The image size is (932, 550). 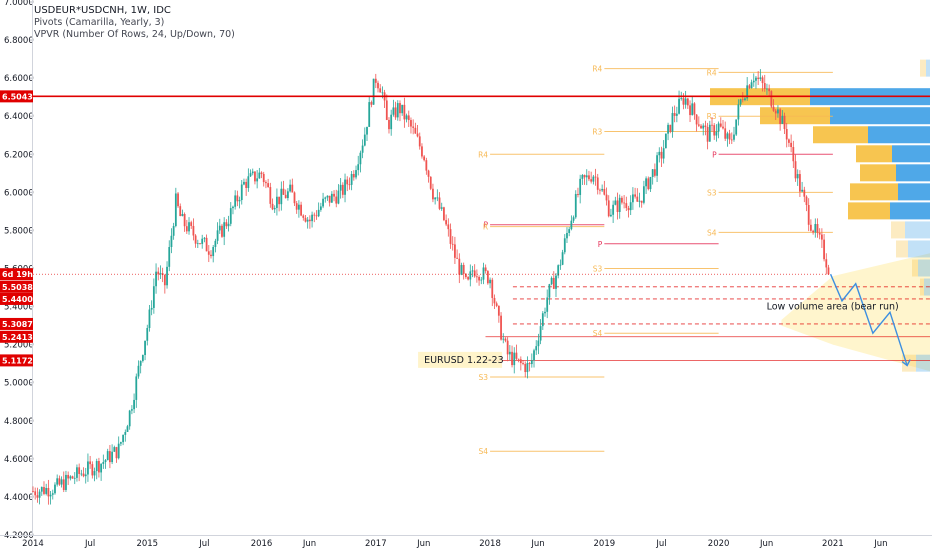 What do you see at coordinates (460, 359) in the screenshot?
I see `annotation-box` at bounding box center [460, 359].